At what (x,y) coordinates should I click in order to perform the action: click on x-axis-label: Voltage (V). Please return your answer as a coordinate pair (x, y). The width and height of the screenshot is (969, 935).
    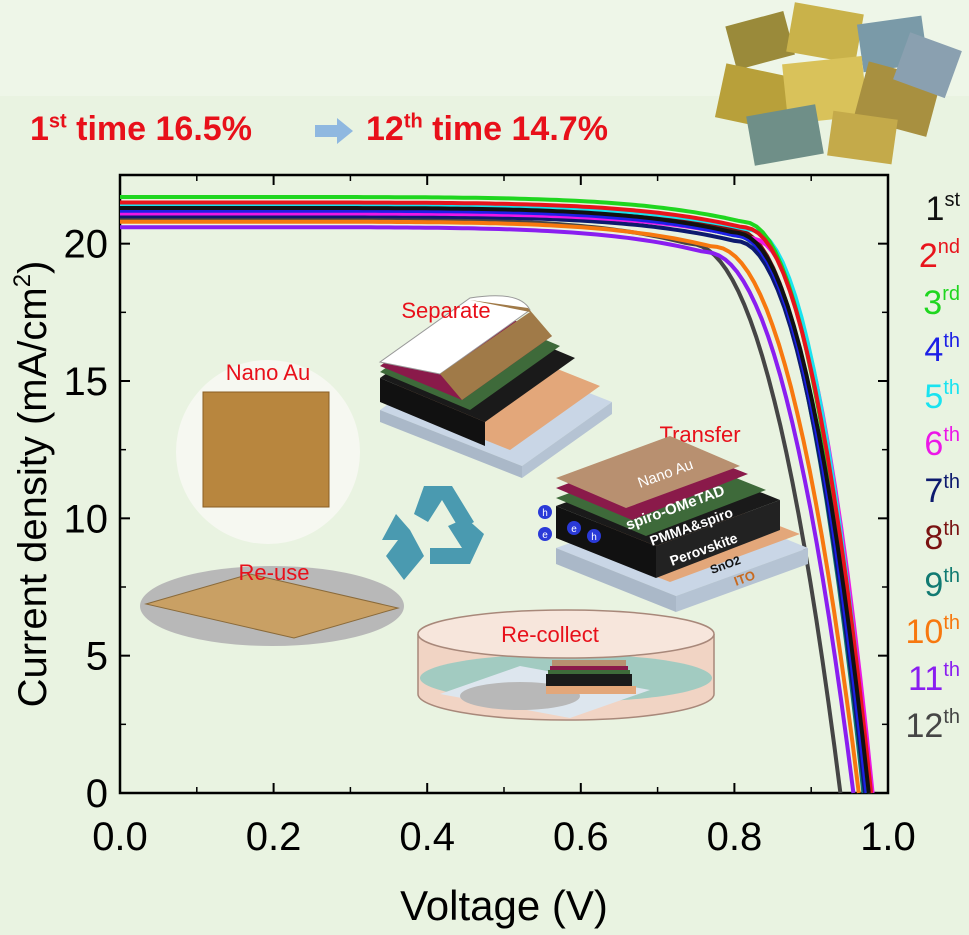
    Looking at the image, I should click on (504, 905).